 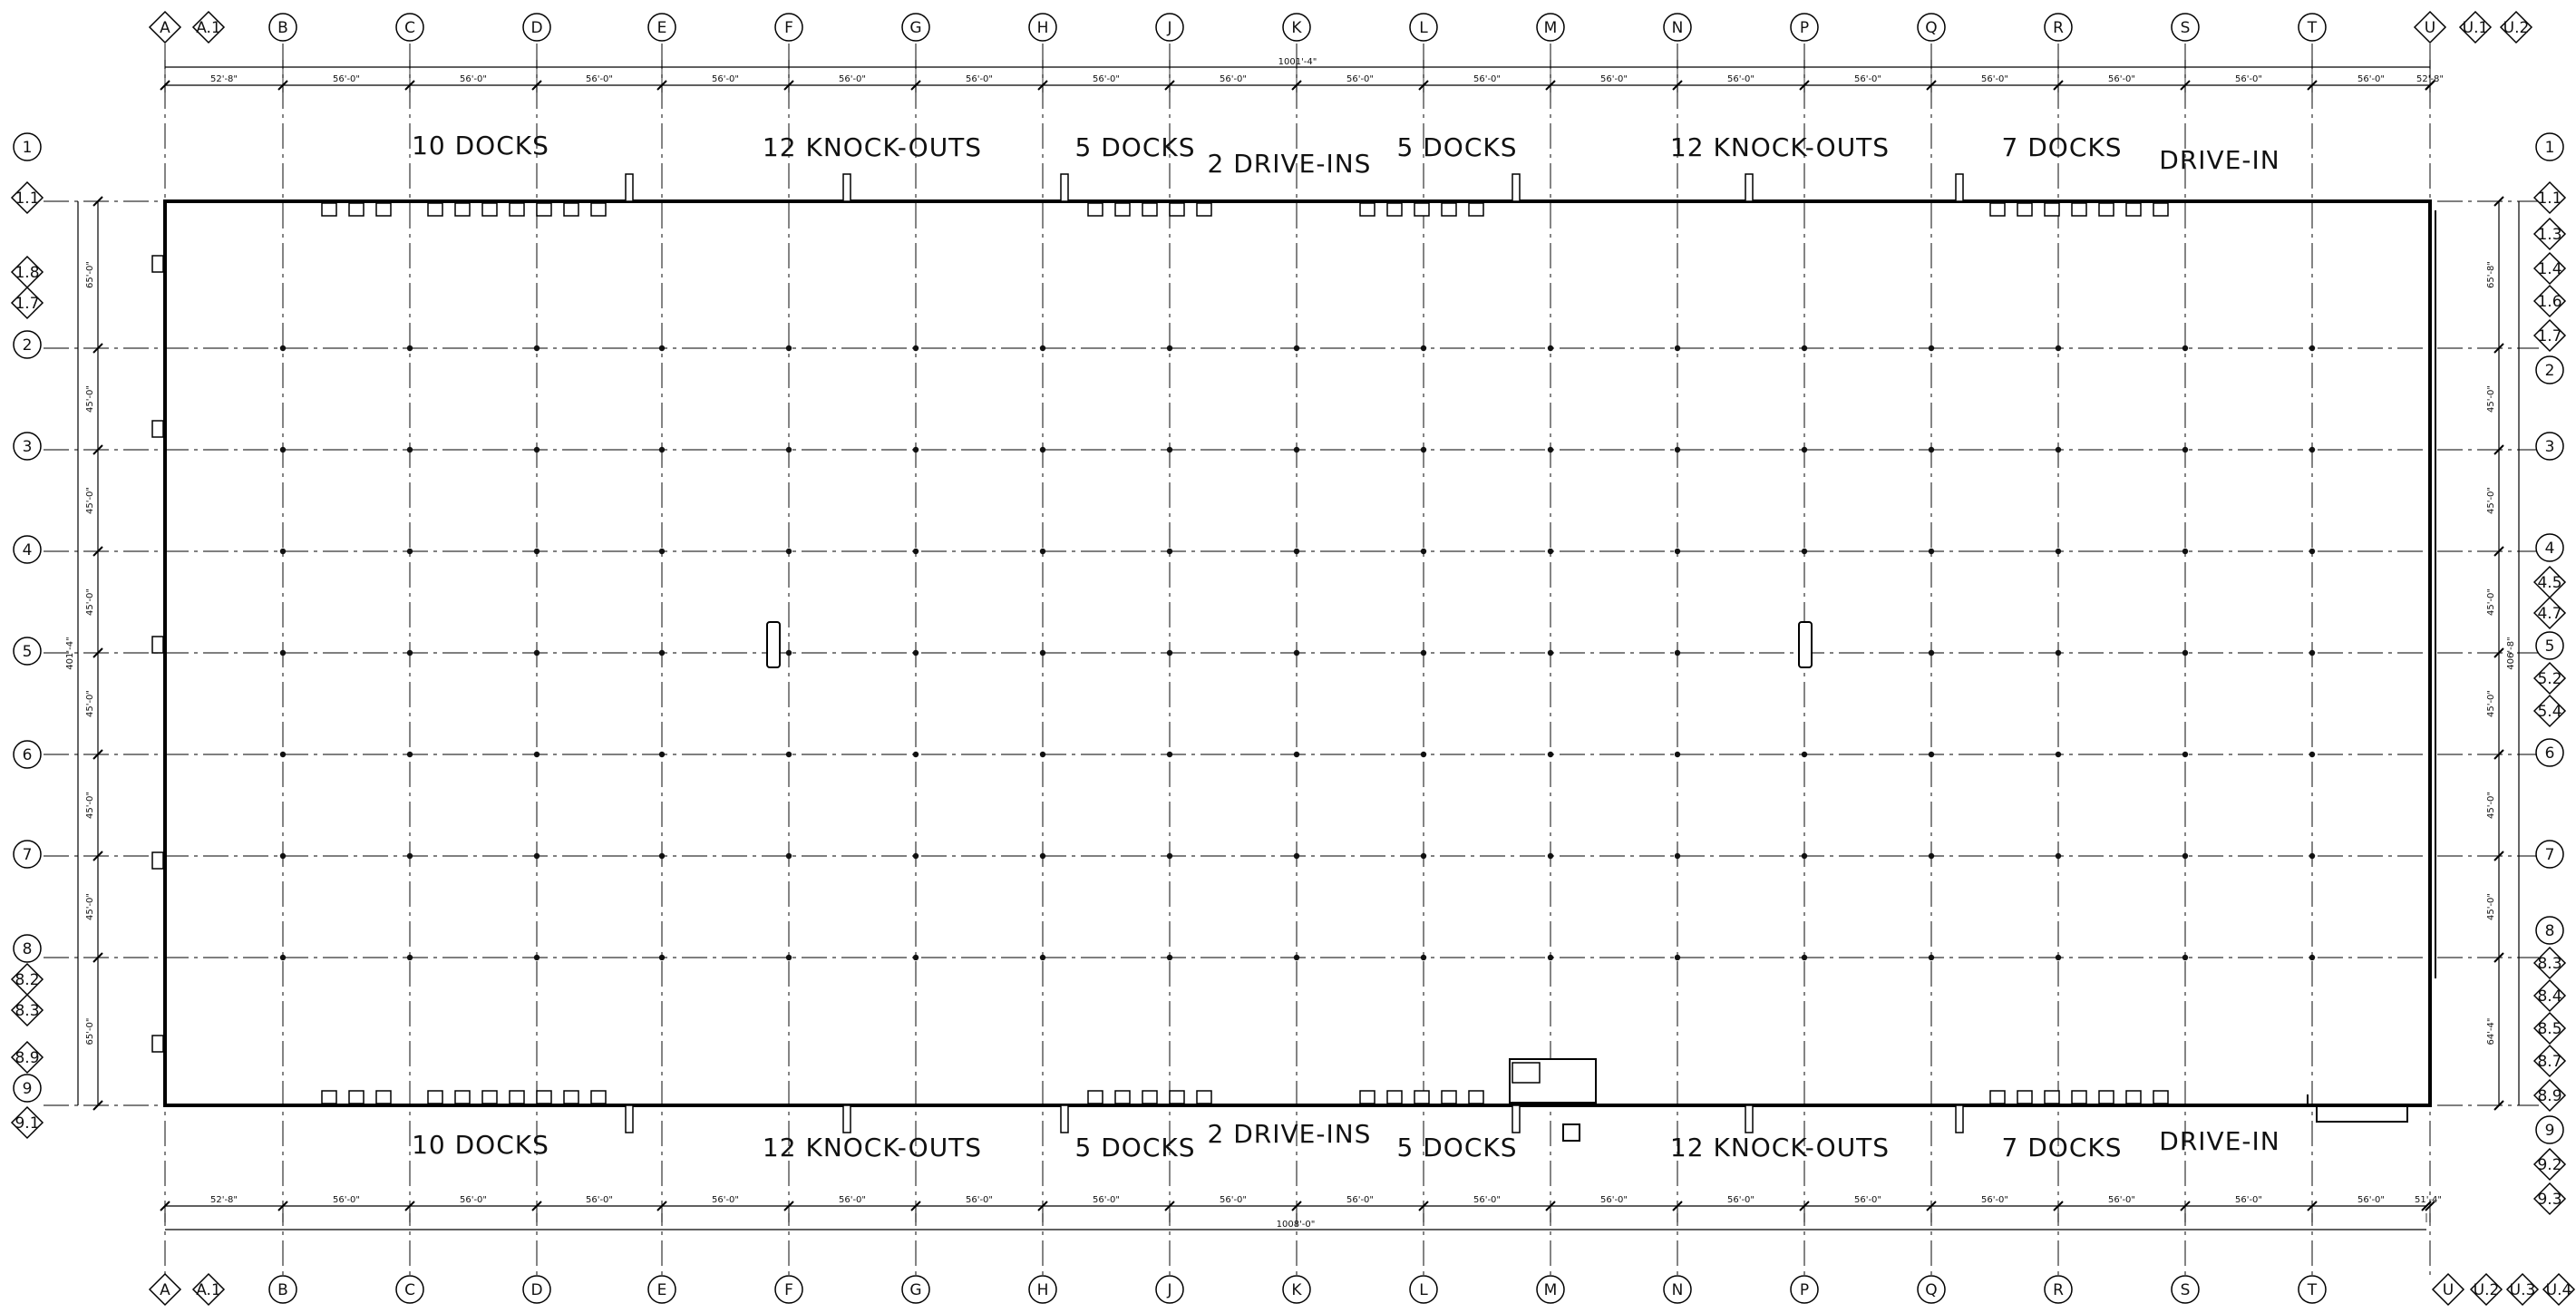 What do you see at coordinates (1571, 1132) in the screenshot?
I see `transformer-pad` at bounding box center [1571, 1132].